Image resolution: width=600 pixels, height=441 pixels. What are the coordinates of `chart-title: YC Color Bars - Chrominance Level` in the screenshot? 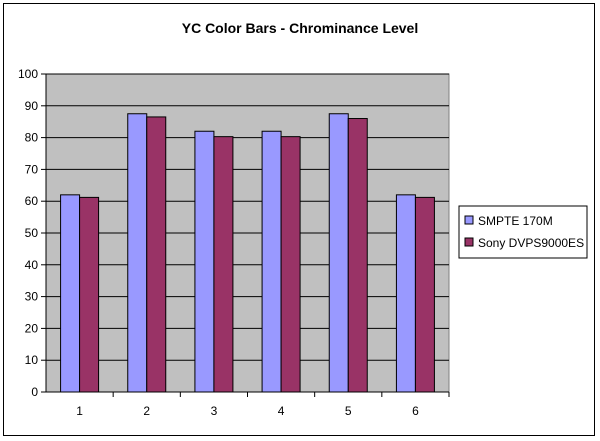 It's located at (300, 28).